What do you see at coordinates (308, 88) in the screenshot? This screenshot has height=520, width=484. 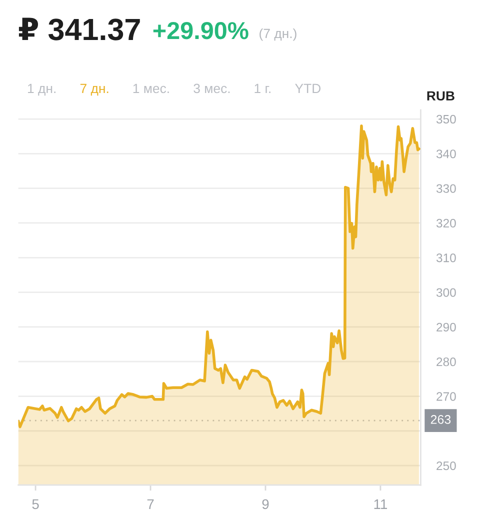 I see `text: YTD` at bounding box center [308, 88].